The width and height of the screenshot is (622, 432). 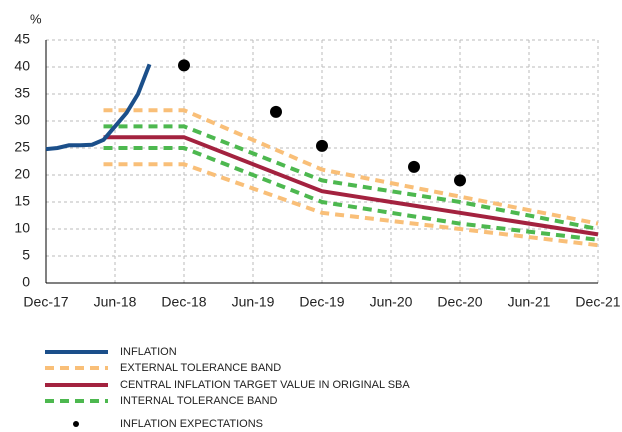 I want to click on y-tick-label: 45, so click(x=22, y=39).